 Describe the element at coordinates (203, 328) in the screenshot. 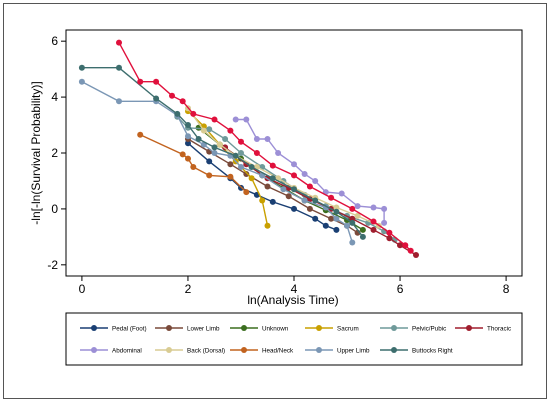

I see `legend-label: Lower Limb` at that location.